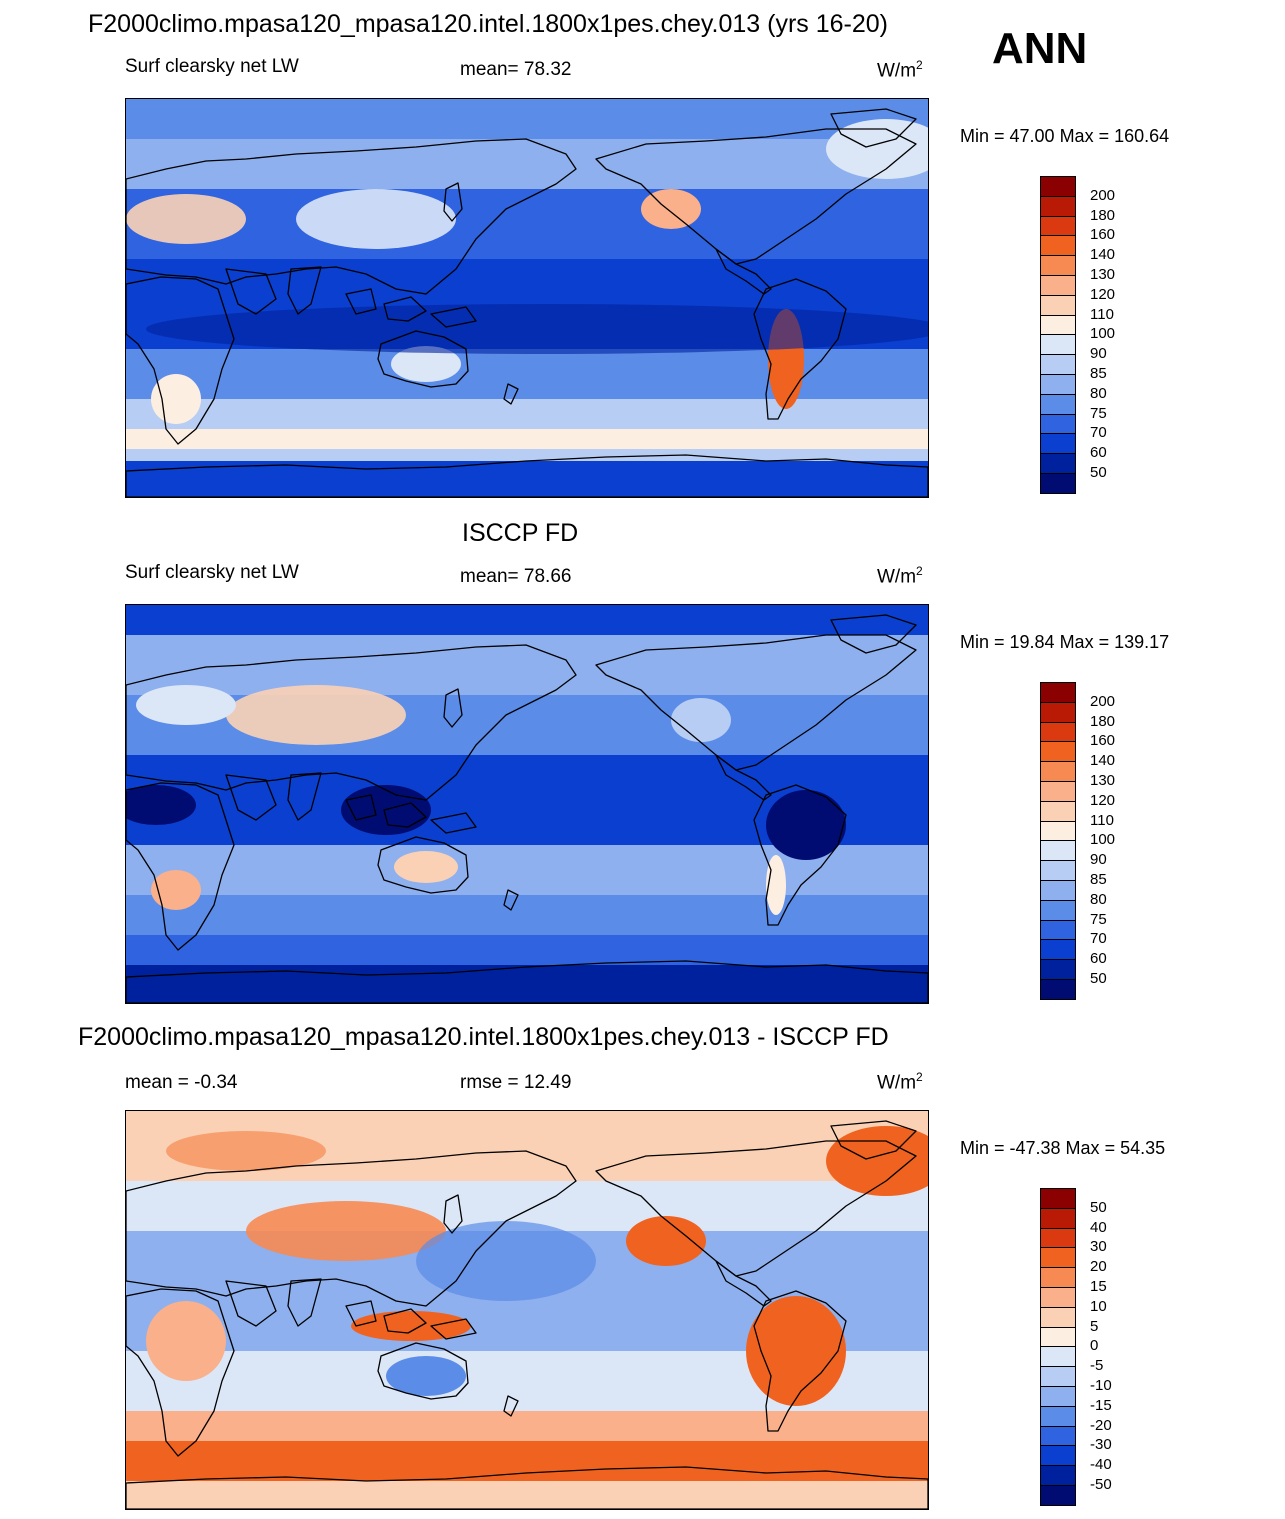 The width and height of the screenshot is (1285, 1519). I want to click on colorbar-tick-label: 100, so click(1103, 840).